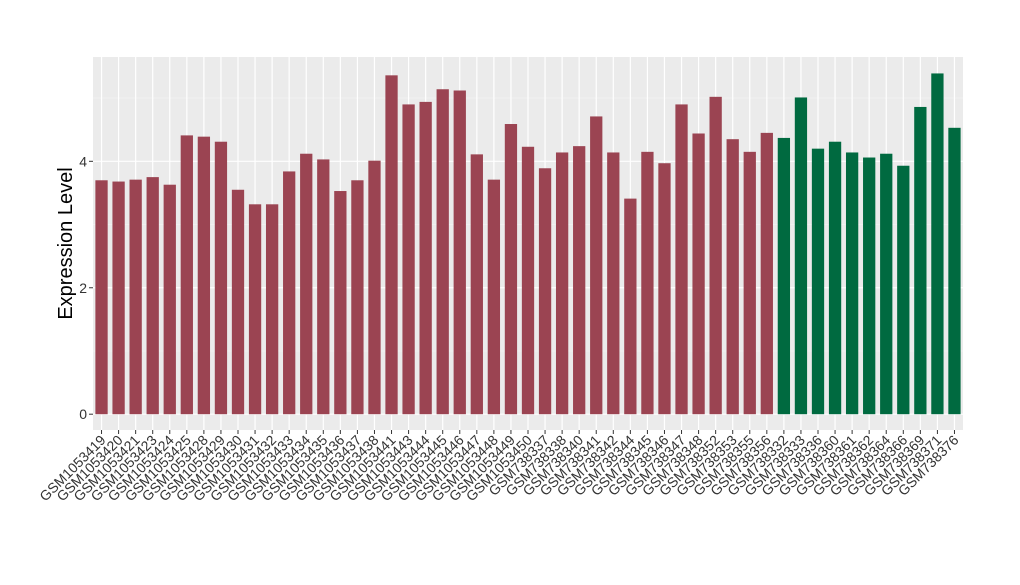 The height and width of the screenshot is (585, 1020). I want to click on bar-GSM1053448, so click(494, 297).